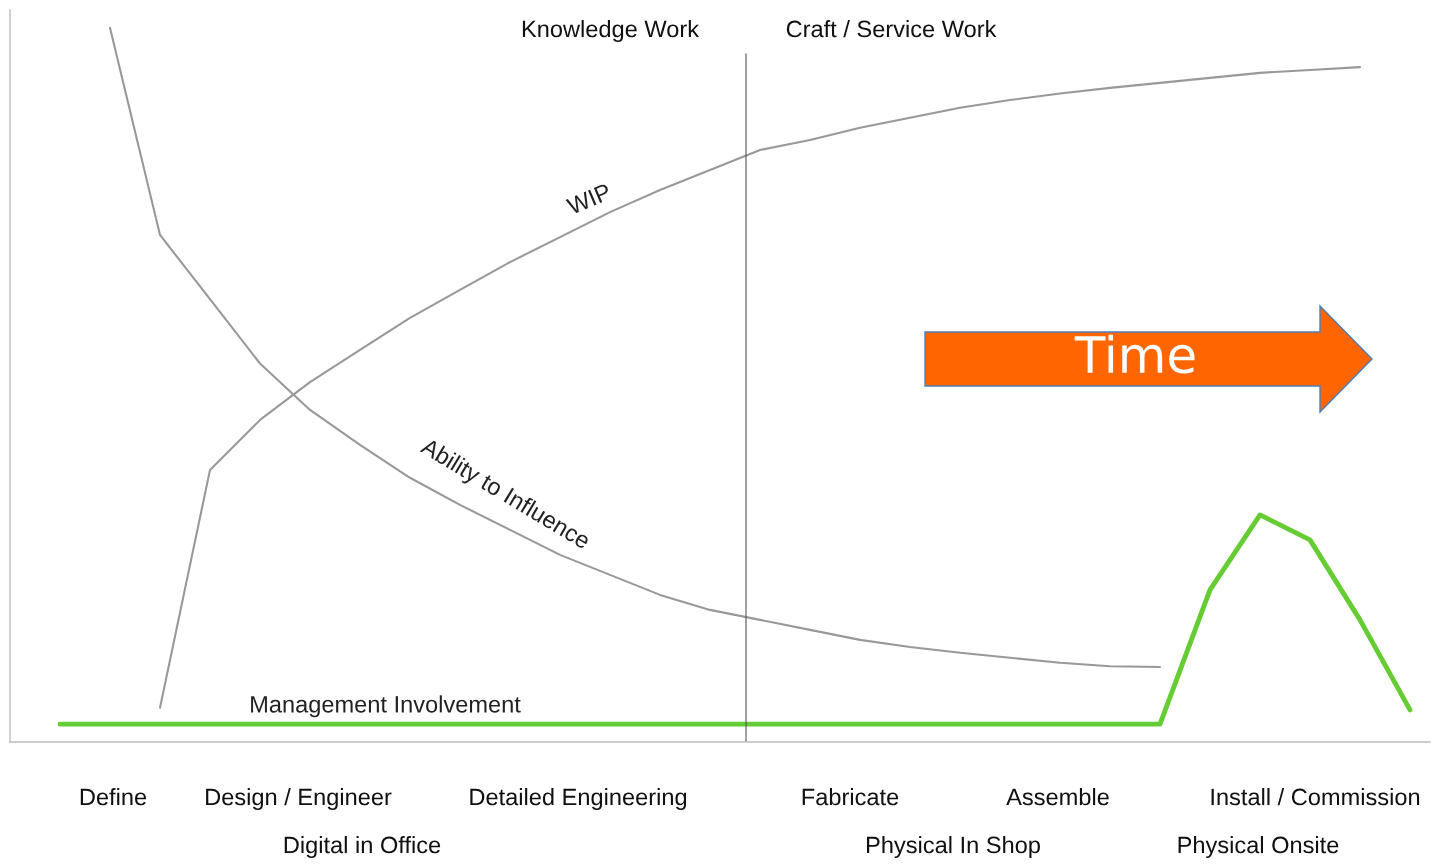 This screenshot has width=1437, height=864. Describe the element at coordinates (891, 29) in the screenshot. I see `annotation: Craft / Service Work` at that location.